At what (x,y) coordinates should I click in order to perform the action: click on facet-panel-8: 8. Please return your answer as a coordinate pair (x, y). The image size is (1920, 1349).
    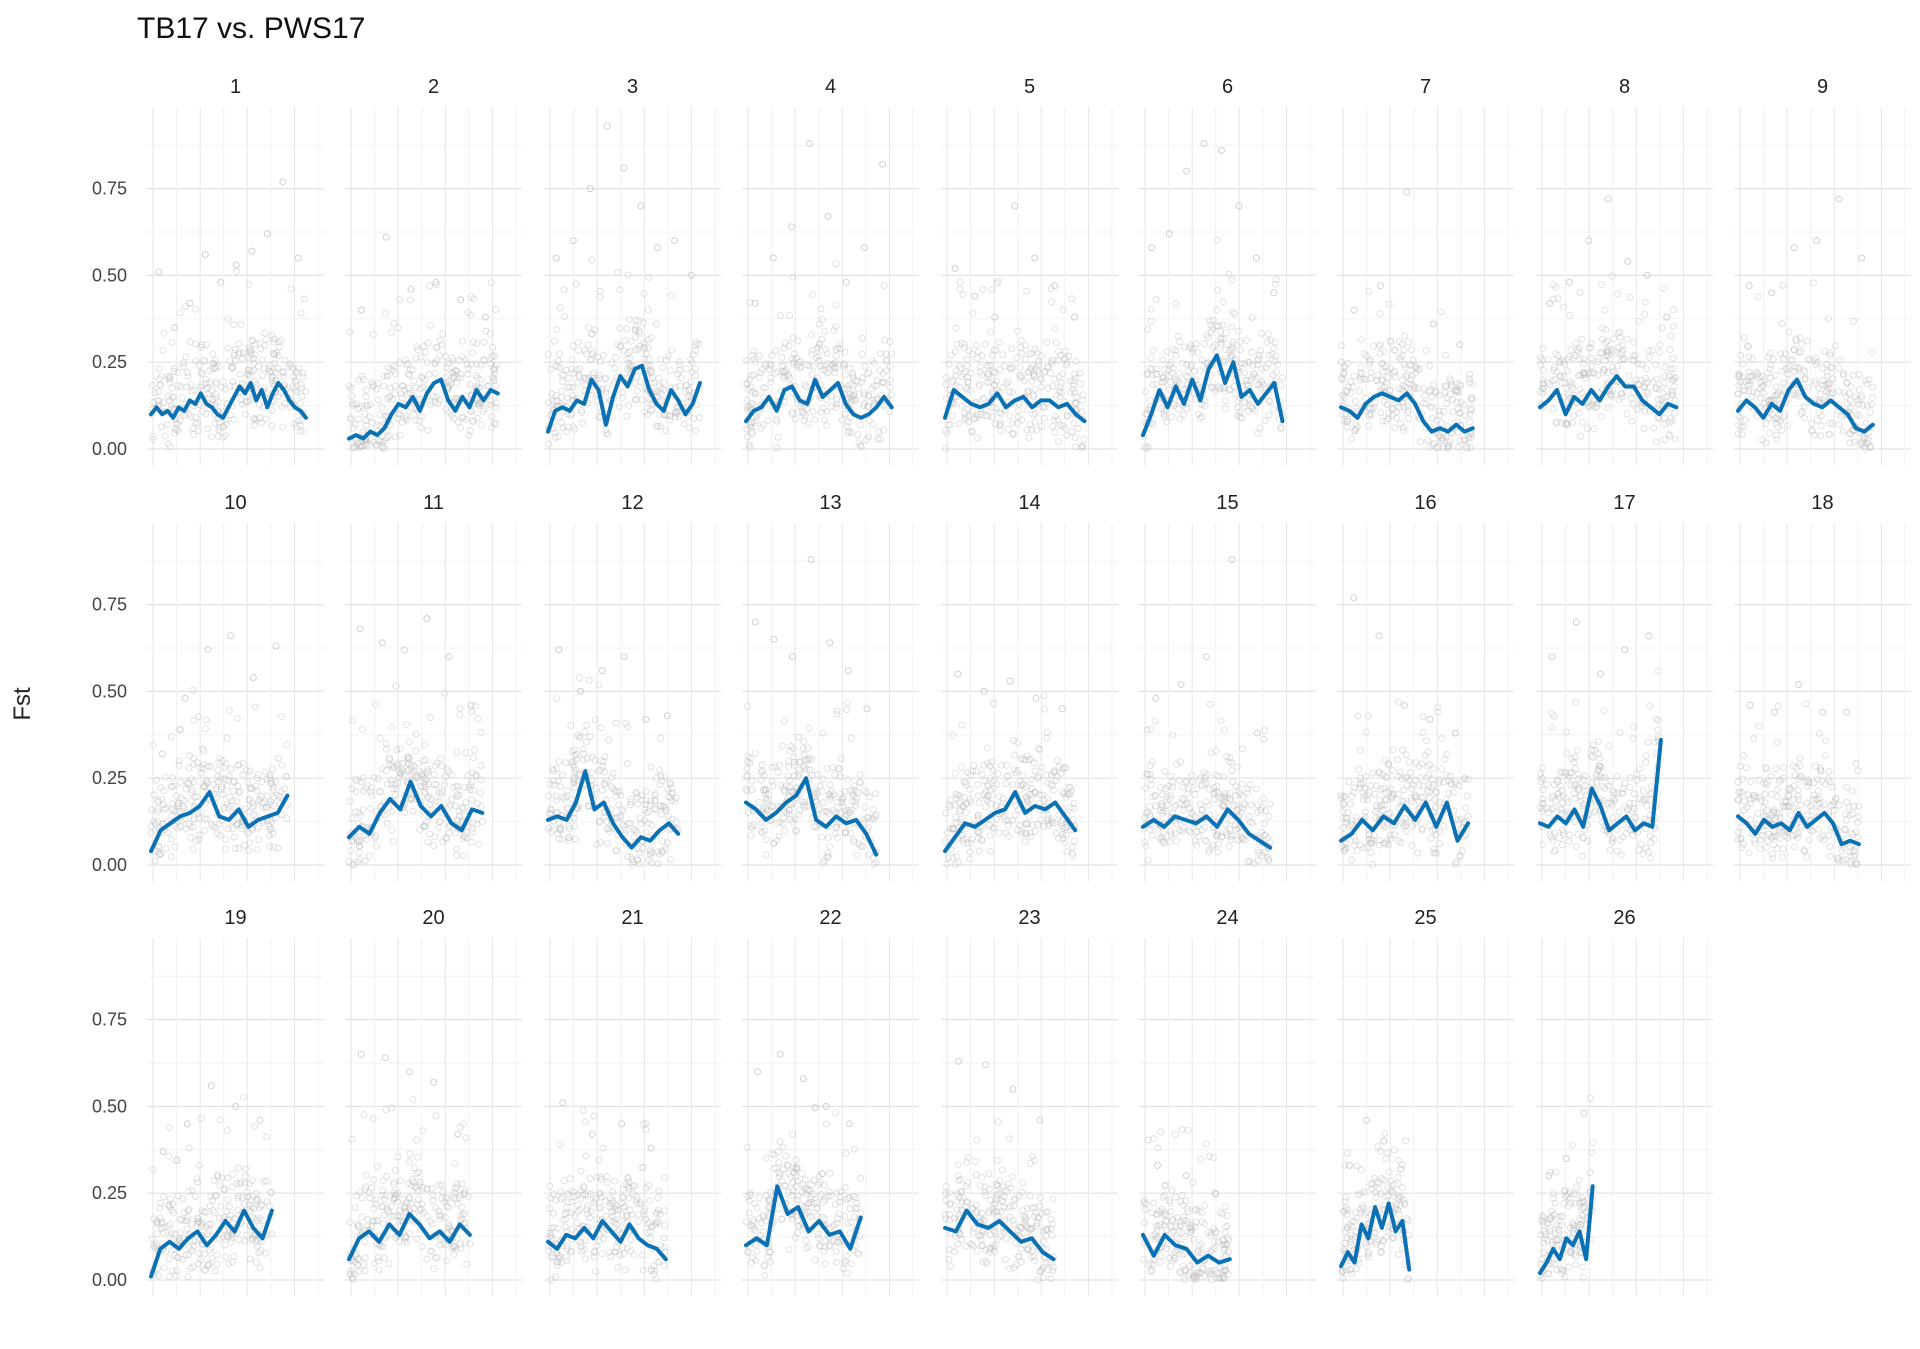
    Looking at the image, I should click on (1624, 270).